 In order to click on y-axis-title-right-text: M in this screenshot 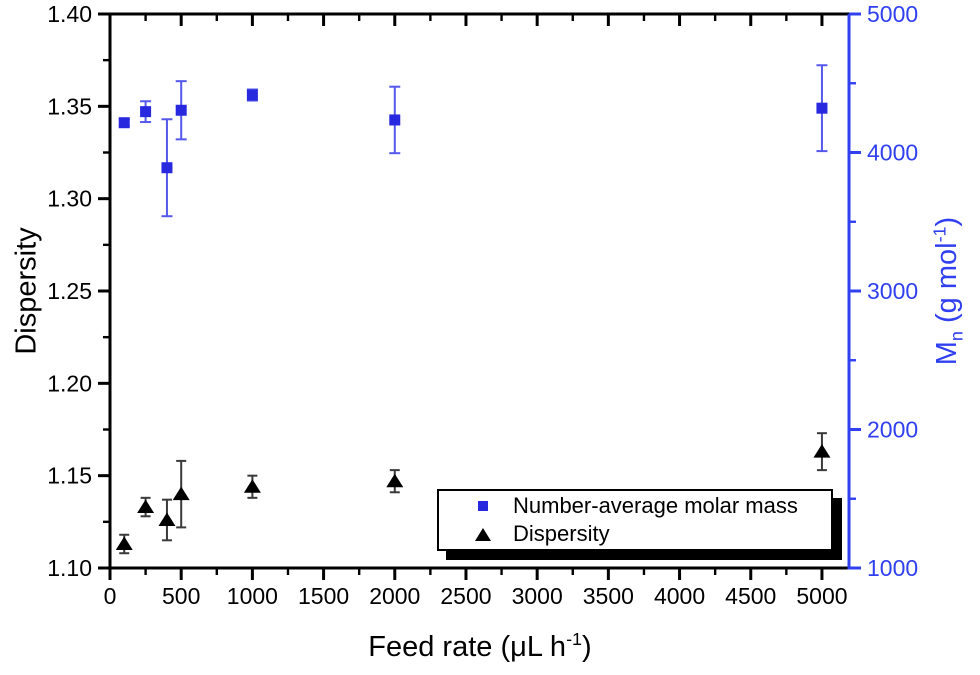, I will do `click(946, 353)`.